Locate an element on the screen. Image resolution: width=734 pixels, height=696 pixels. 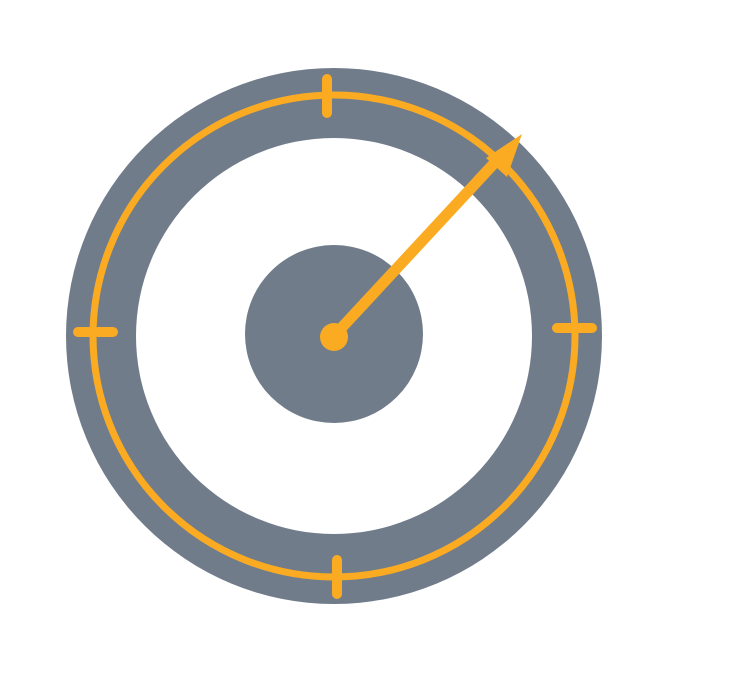
needle-pivot is located at coordinates (334, 337).